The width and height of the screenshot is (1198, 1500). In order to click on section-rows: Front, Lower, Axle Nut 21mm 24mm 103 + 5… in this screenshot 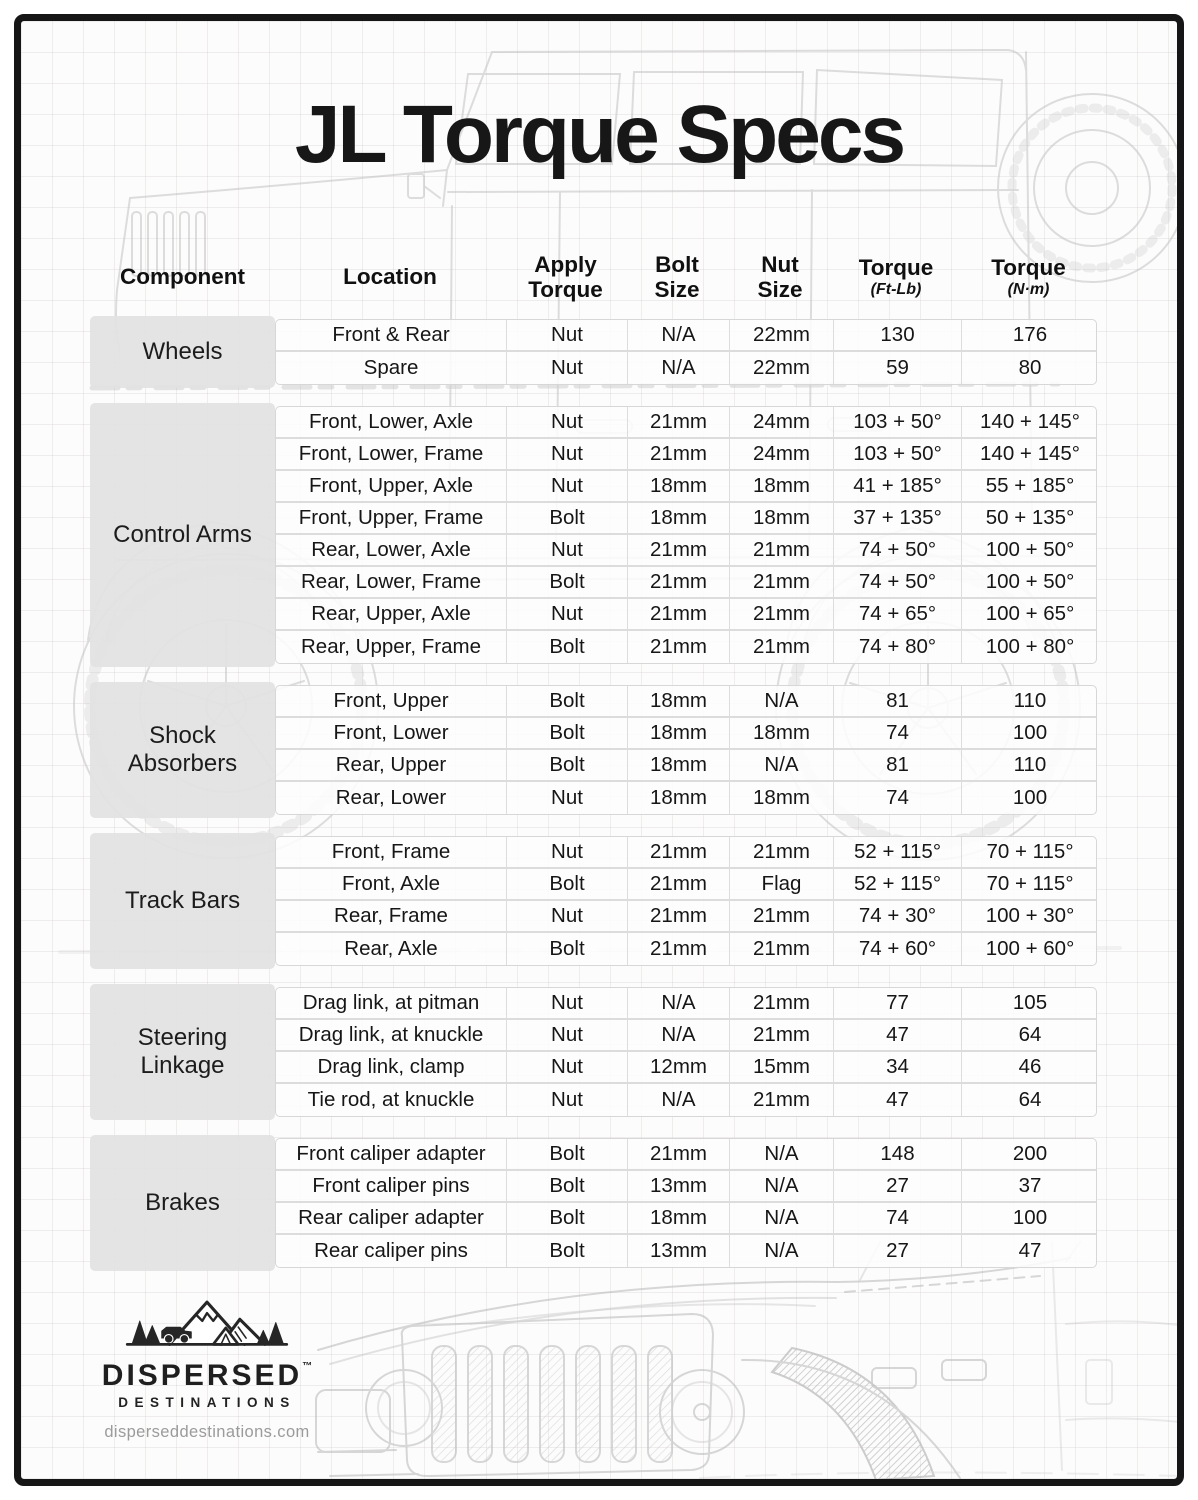, I will do `click(686, 535)`.